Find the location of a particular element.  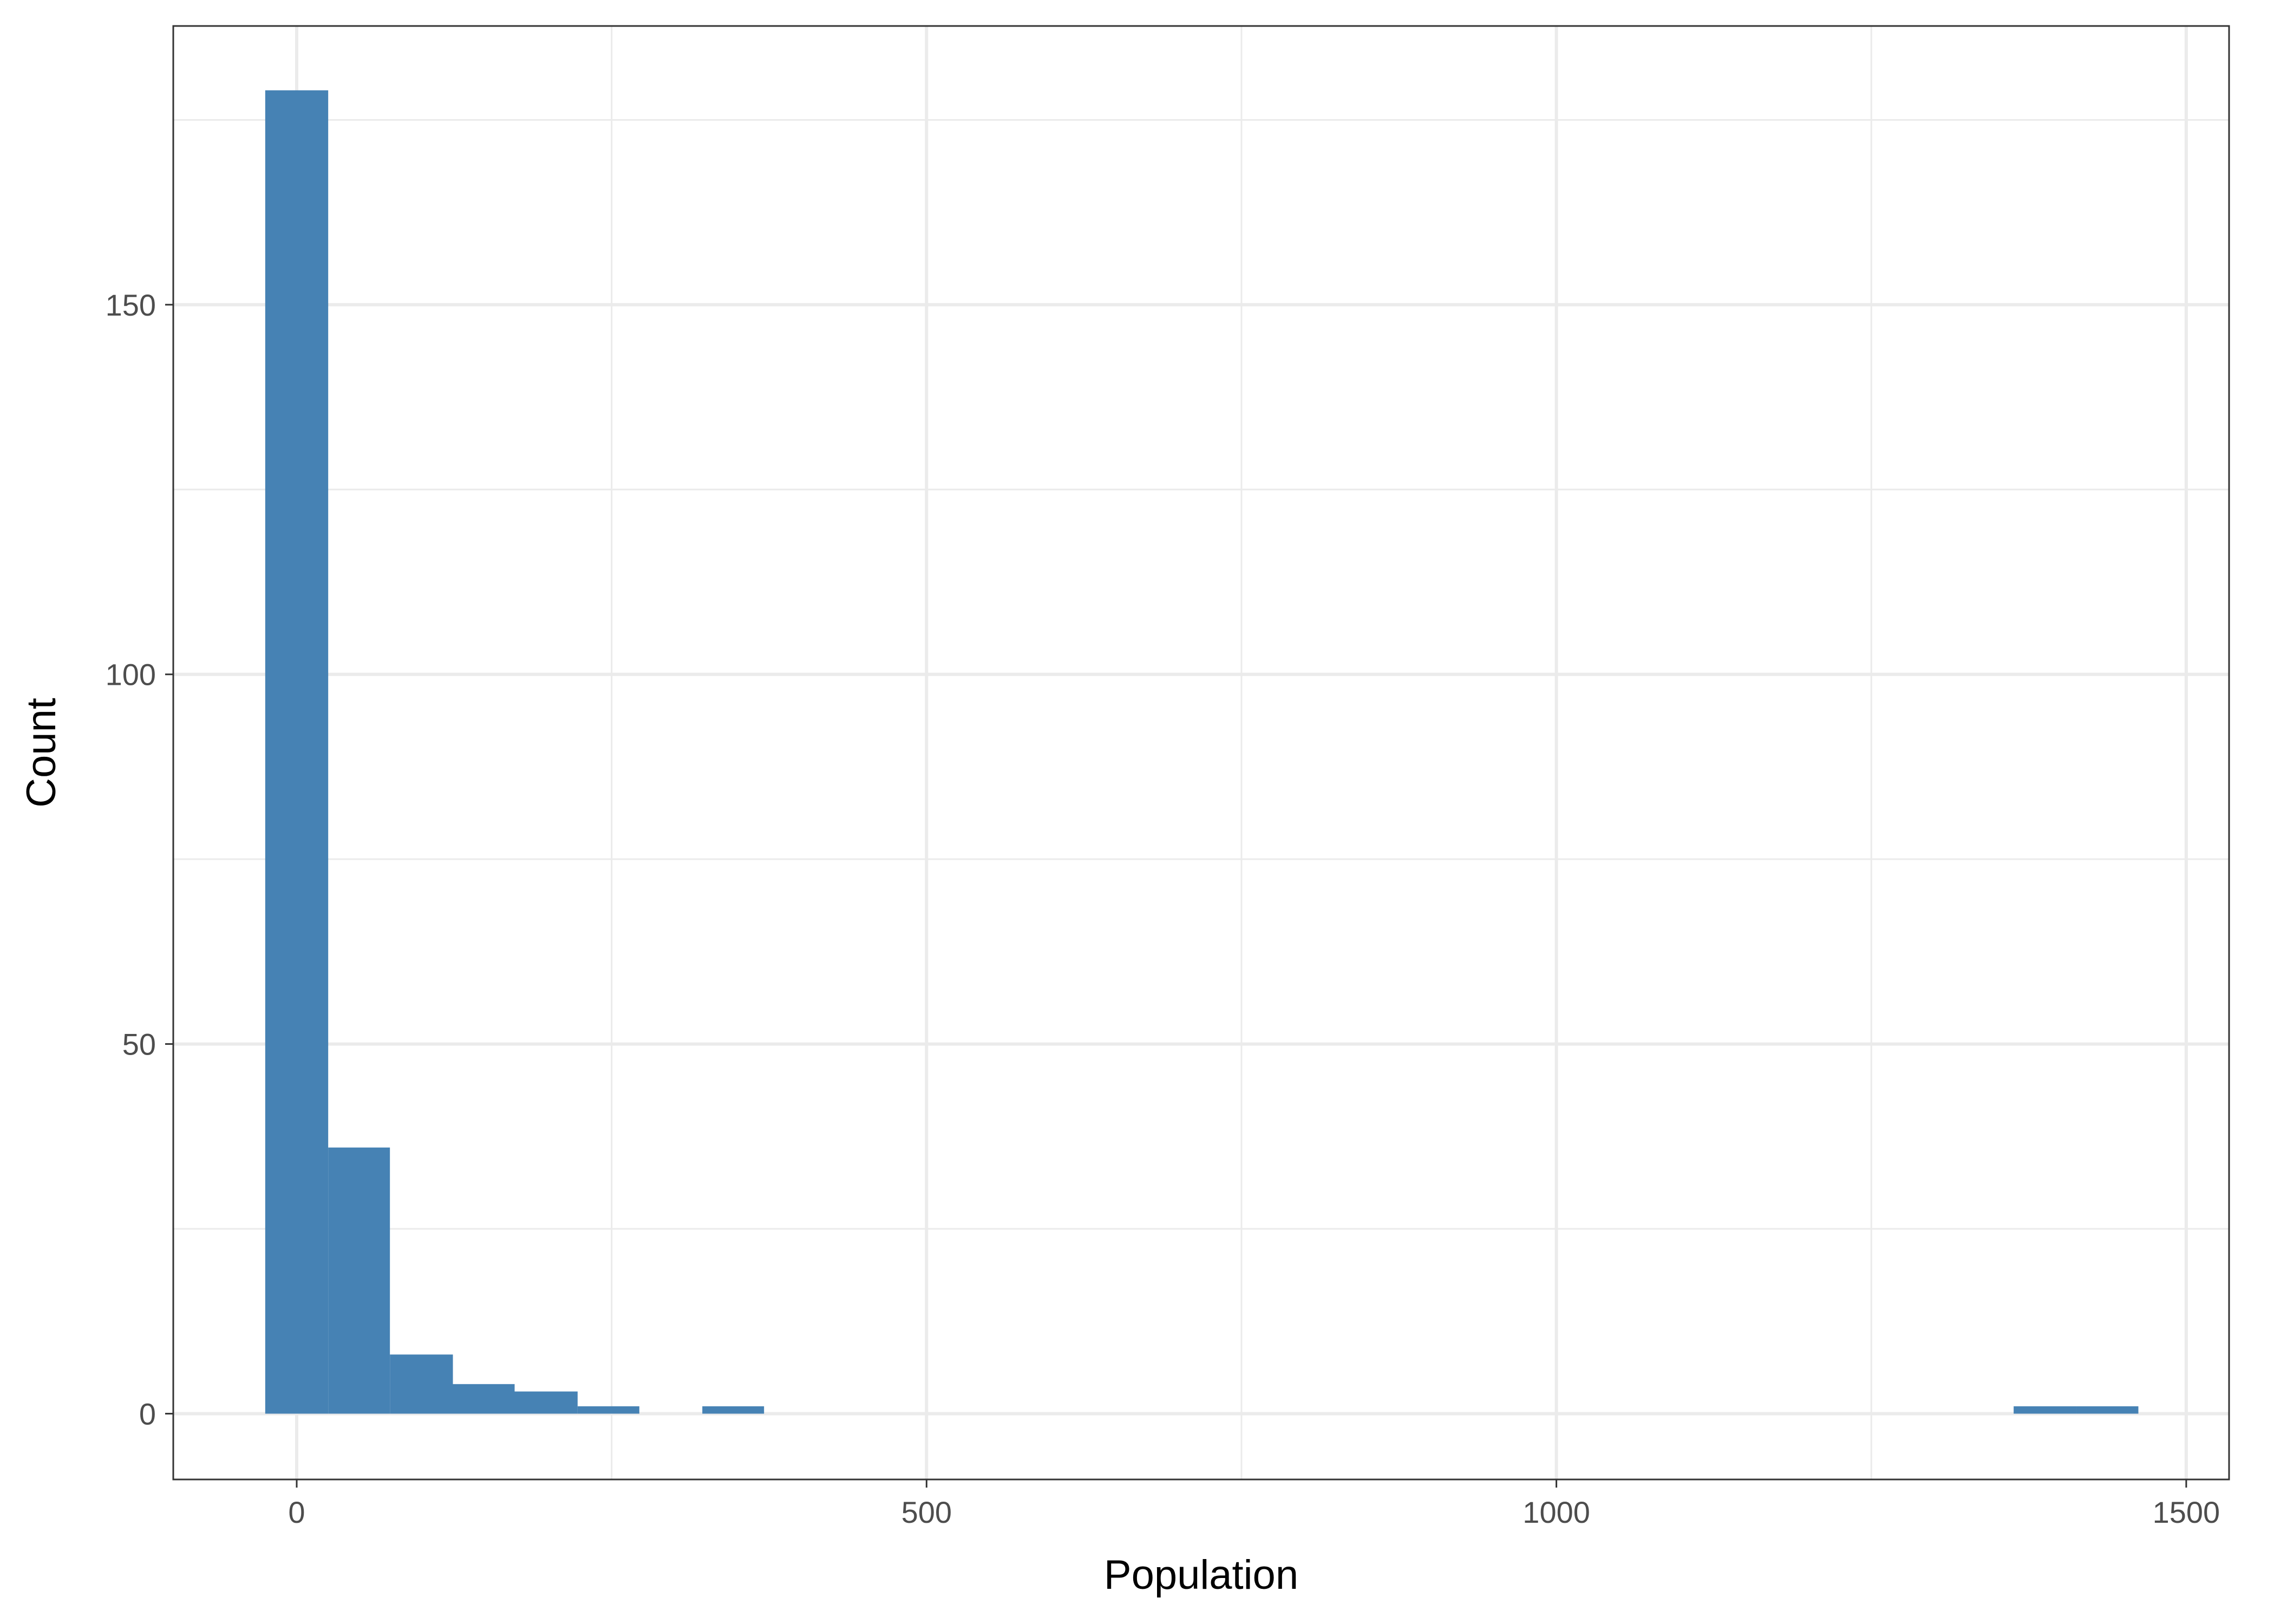

x-tick-label: 1500 is located at coordinates (2186, 1512).